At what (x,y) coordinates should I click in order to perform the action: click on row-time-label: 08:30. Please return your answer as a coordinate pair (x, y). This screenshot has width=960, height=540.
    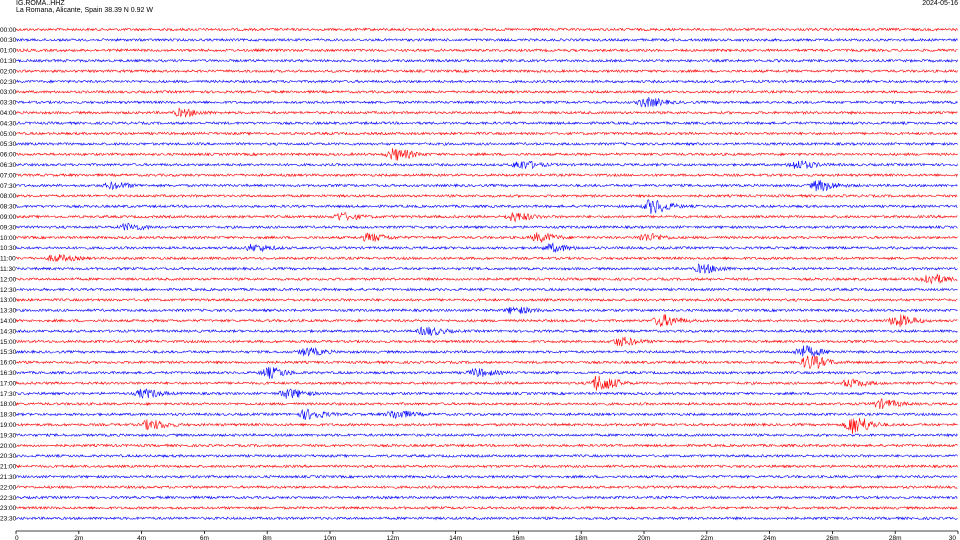
    Looking at the image, I should click on (8, 207).